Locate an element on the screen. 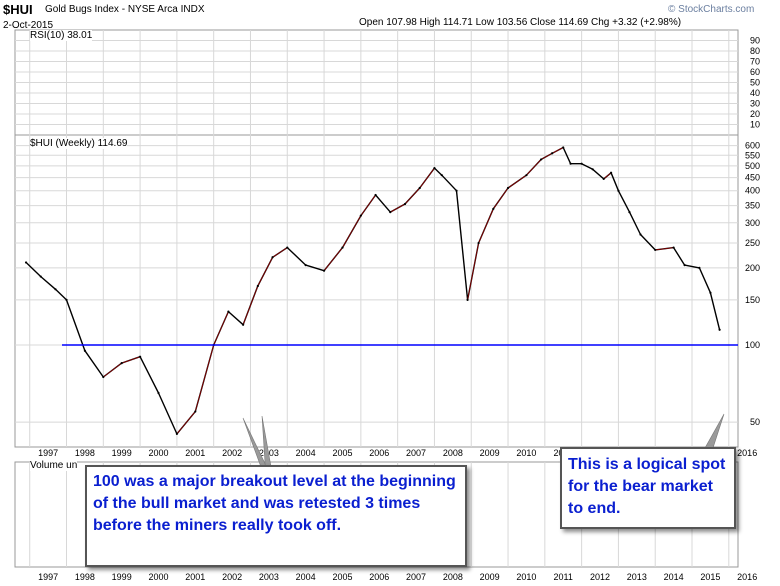 This screenshot has width=780, height=586. y-tick-label: 350 is located at coordinates (752, 206).